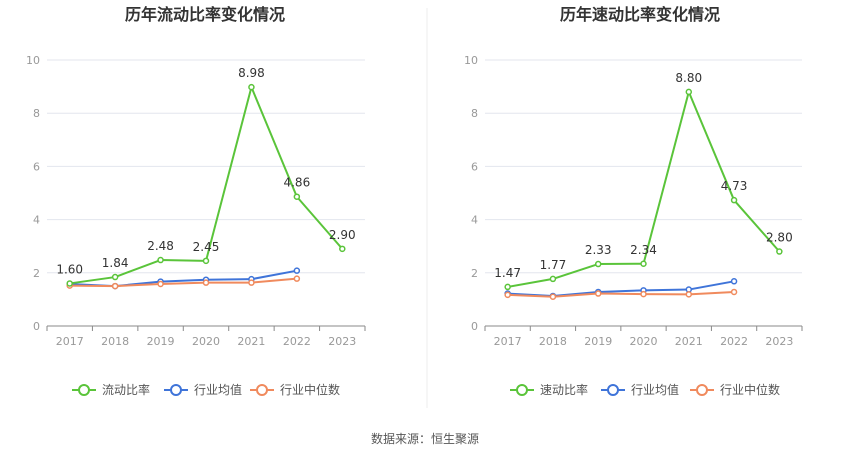 The width and height of the screenshot is (850, 459). Describe the element at coordinates (734, 186) in the screenshot. I see `data-label: 4.73` at that location.